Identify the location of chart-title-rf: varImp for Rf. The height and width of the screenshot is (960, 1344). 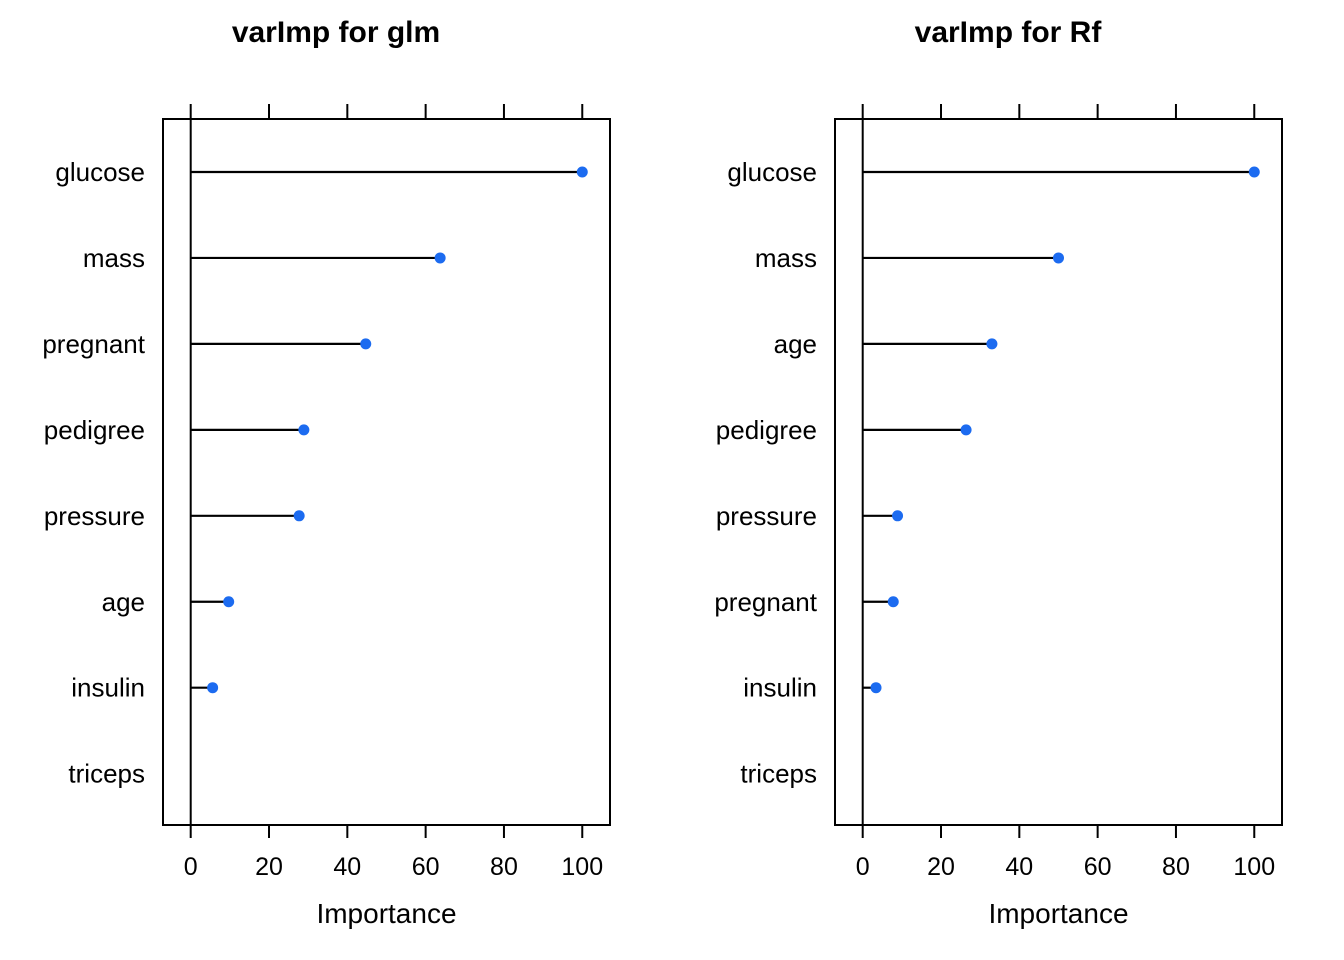
(1008, 32).